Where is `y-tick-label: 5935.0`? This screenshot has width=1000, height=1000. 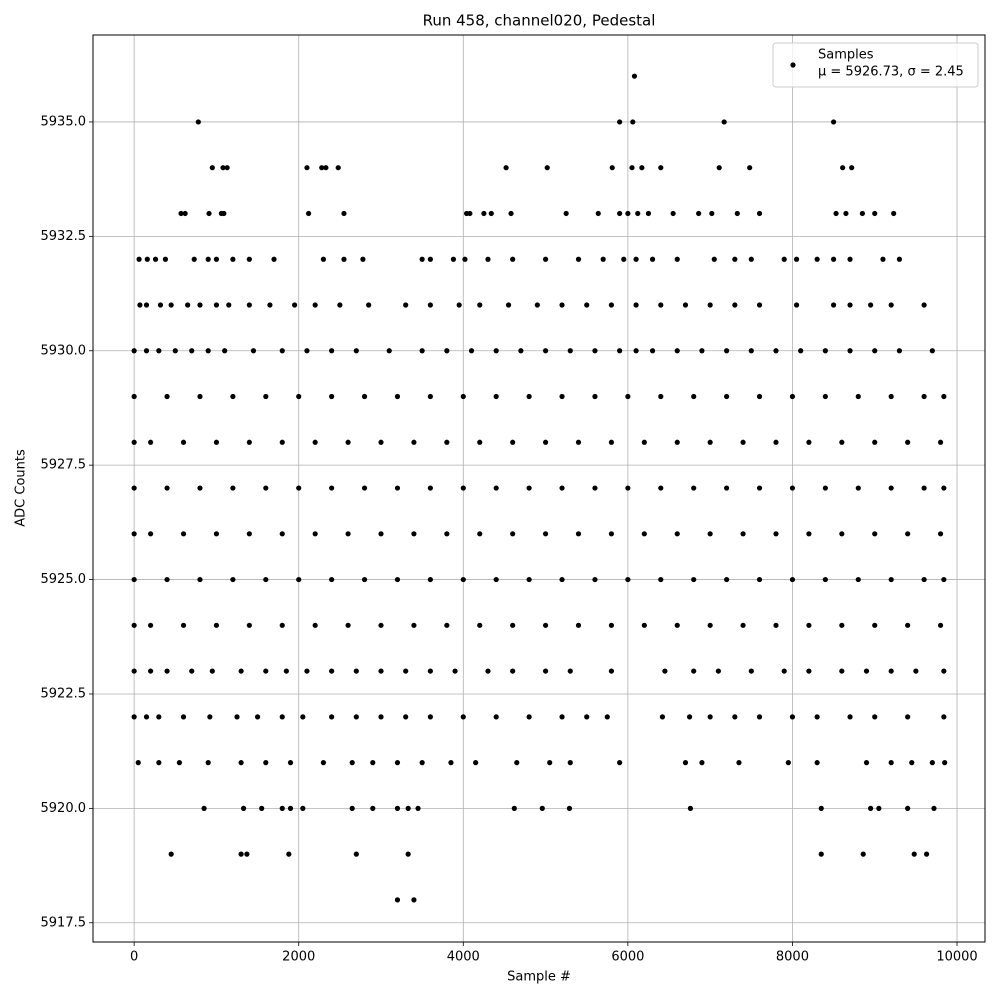 y-tick-label: 5935.0 is located at coordinates (64, 121).